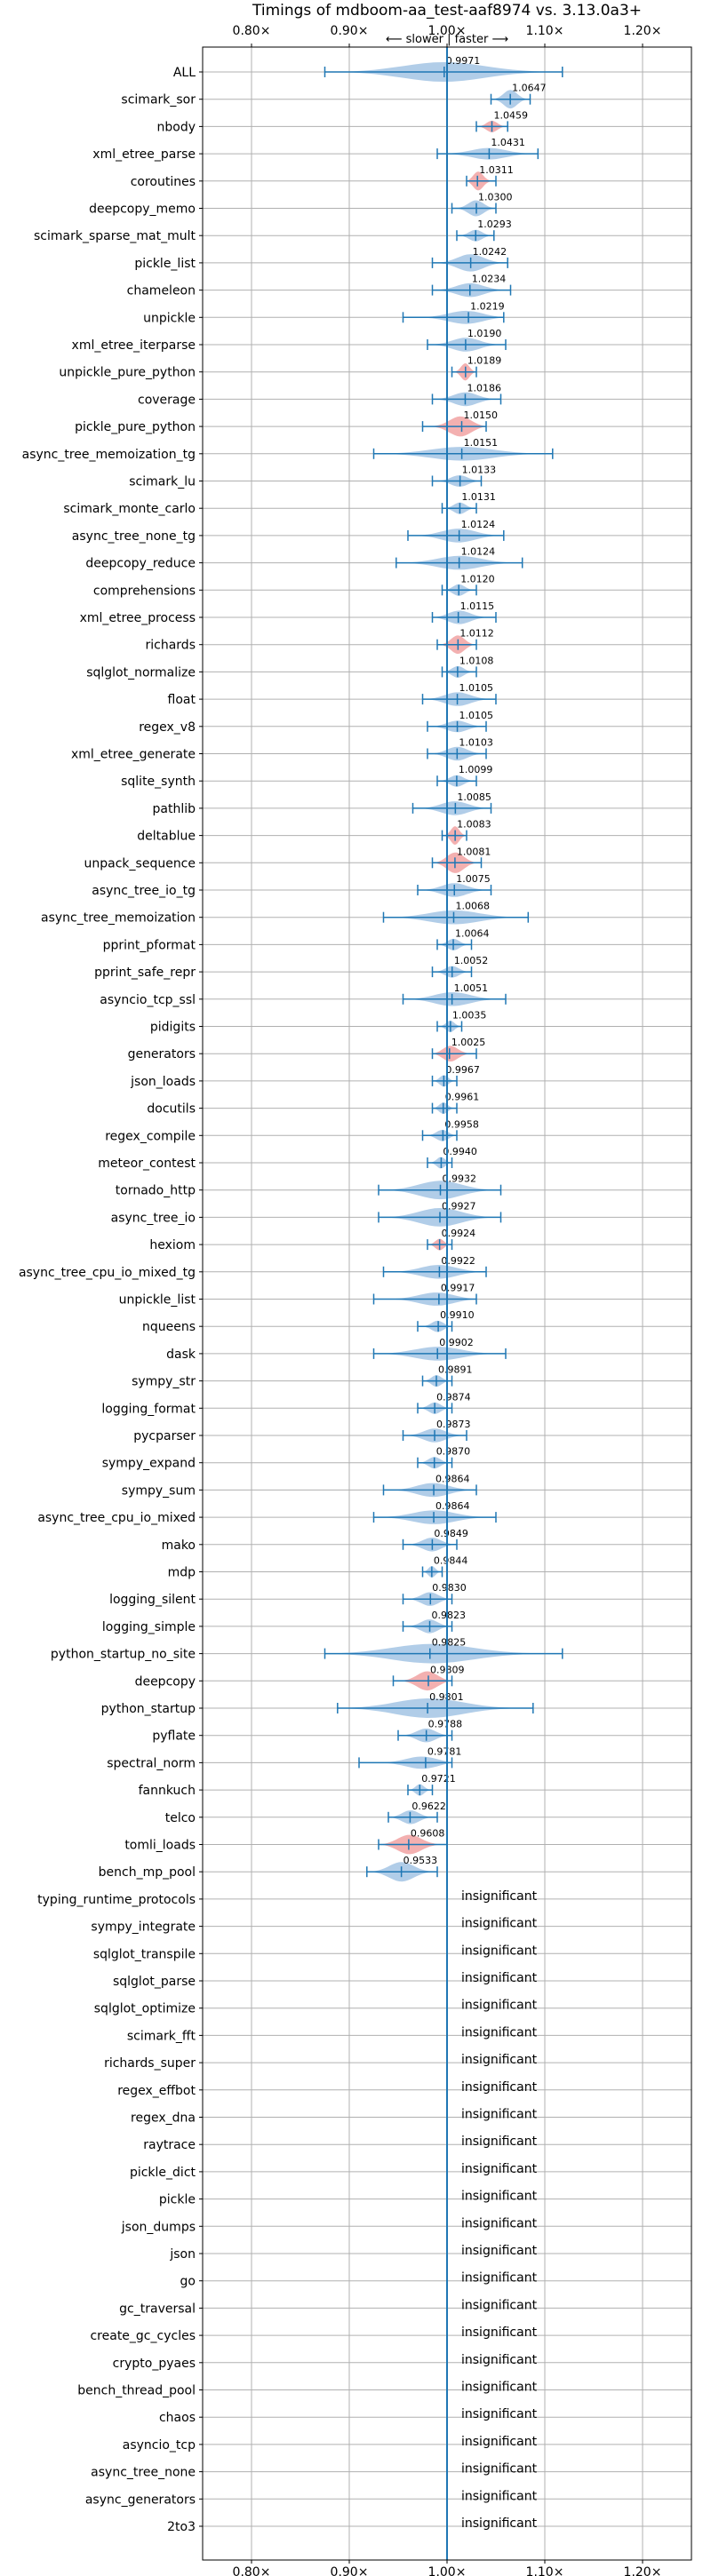 Image resolution: width=711 pixels, height=2576 pixels. What do you see at coordinates (156, 2091) in the screenshot?
I see `benchmark-label: regex_effbot` at bounding box center [156, 2091].